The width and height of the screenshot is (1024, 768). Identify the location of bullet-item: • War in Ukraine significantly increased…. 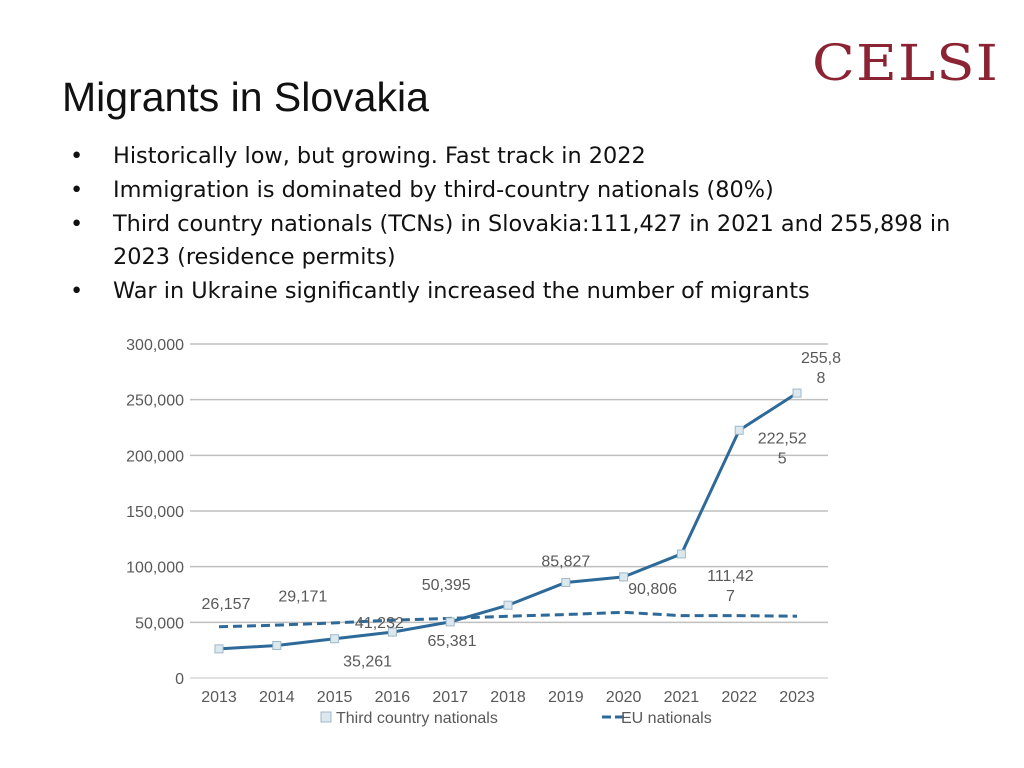
(520, 291).